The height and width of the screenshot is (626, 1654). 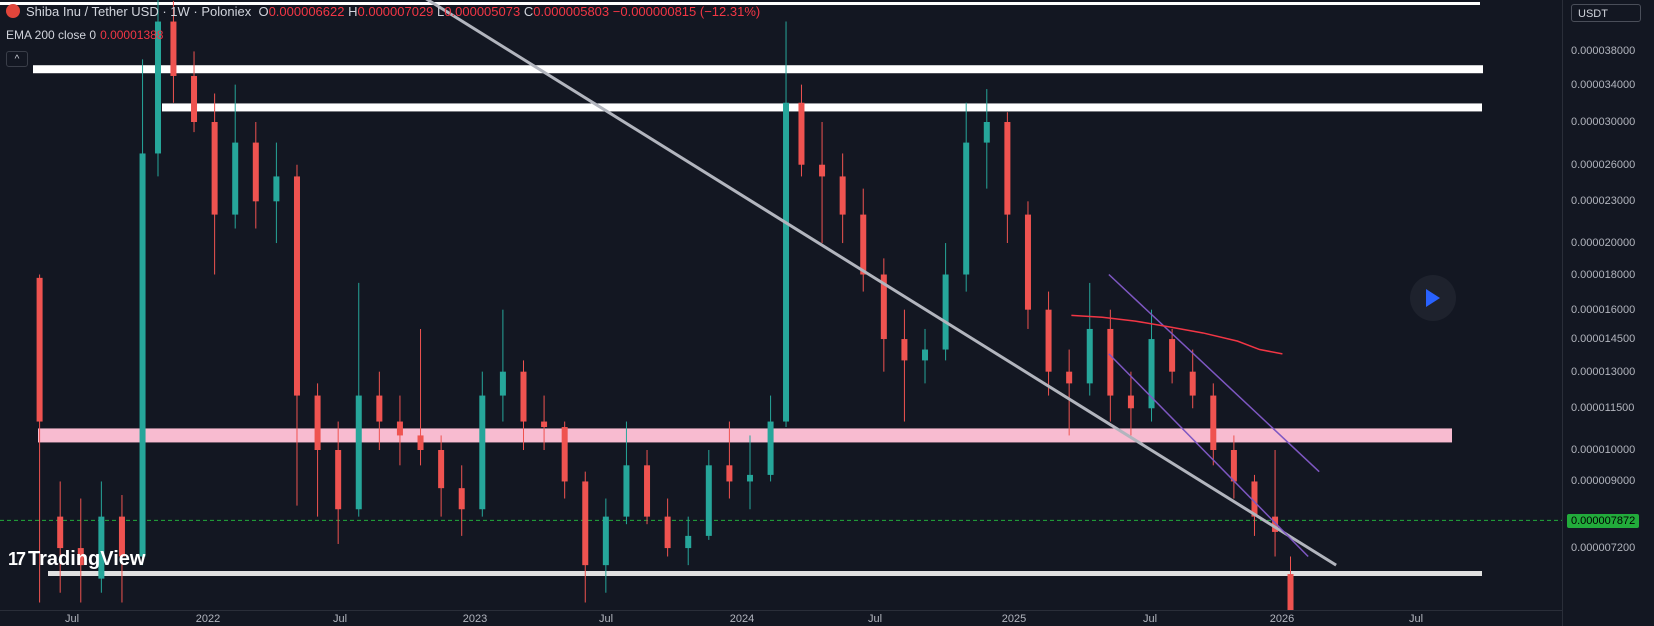 I want to click on play-icon, so click(x=1433, y=298).